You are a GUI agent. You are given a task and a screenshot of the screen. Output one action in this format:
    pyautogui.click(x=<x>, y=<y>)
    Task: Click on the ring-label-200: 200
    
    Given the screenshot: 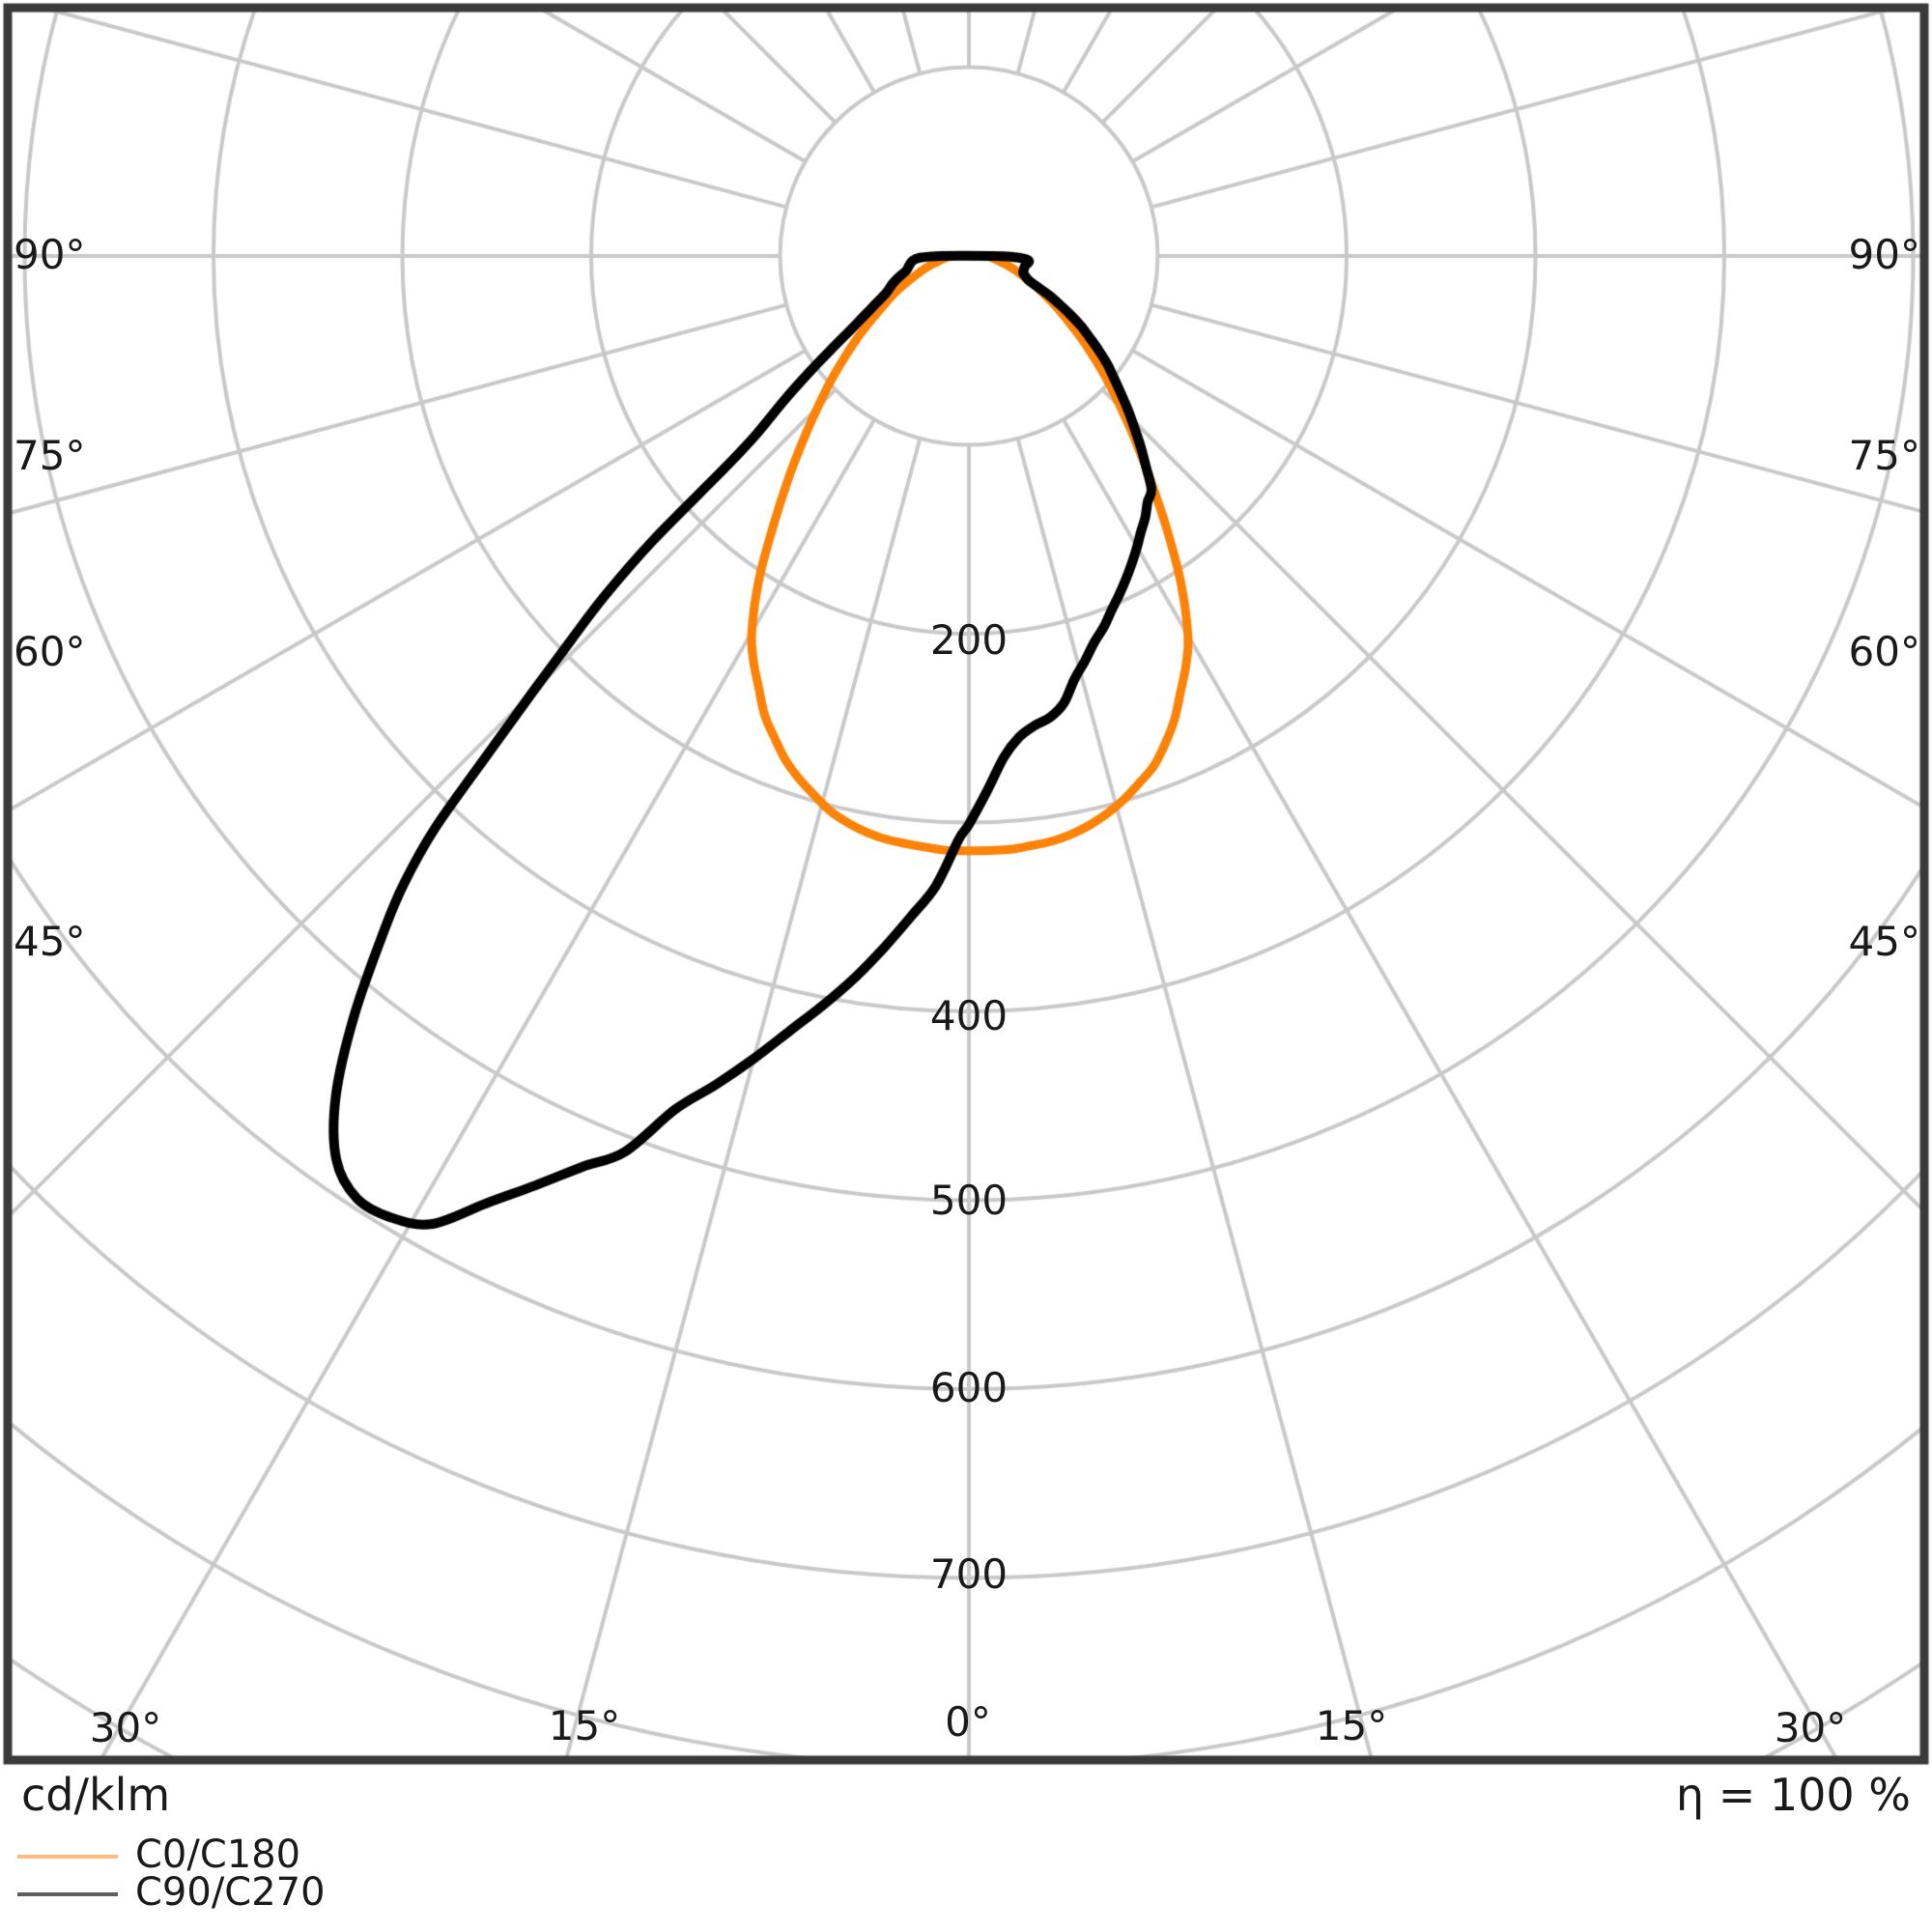 What is the action you would take?
    pyautogui.click(x=969, y=640)
    